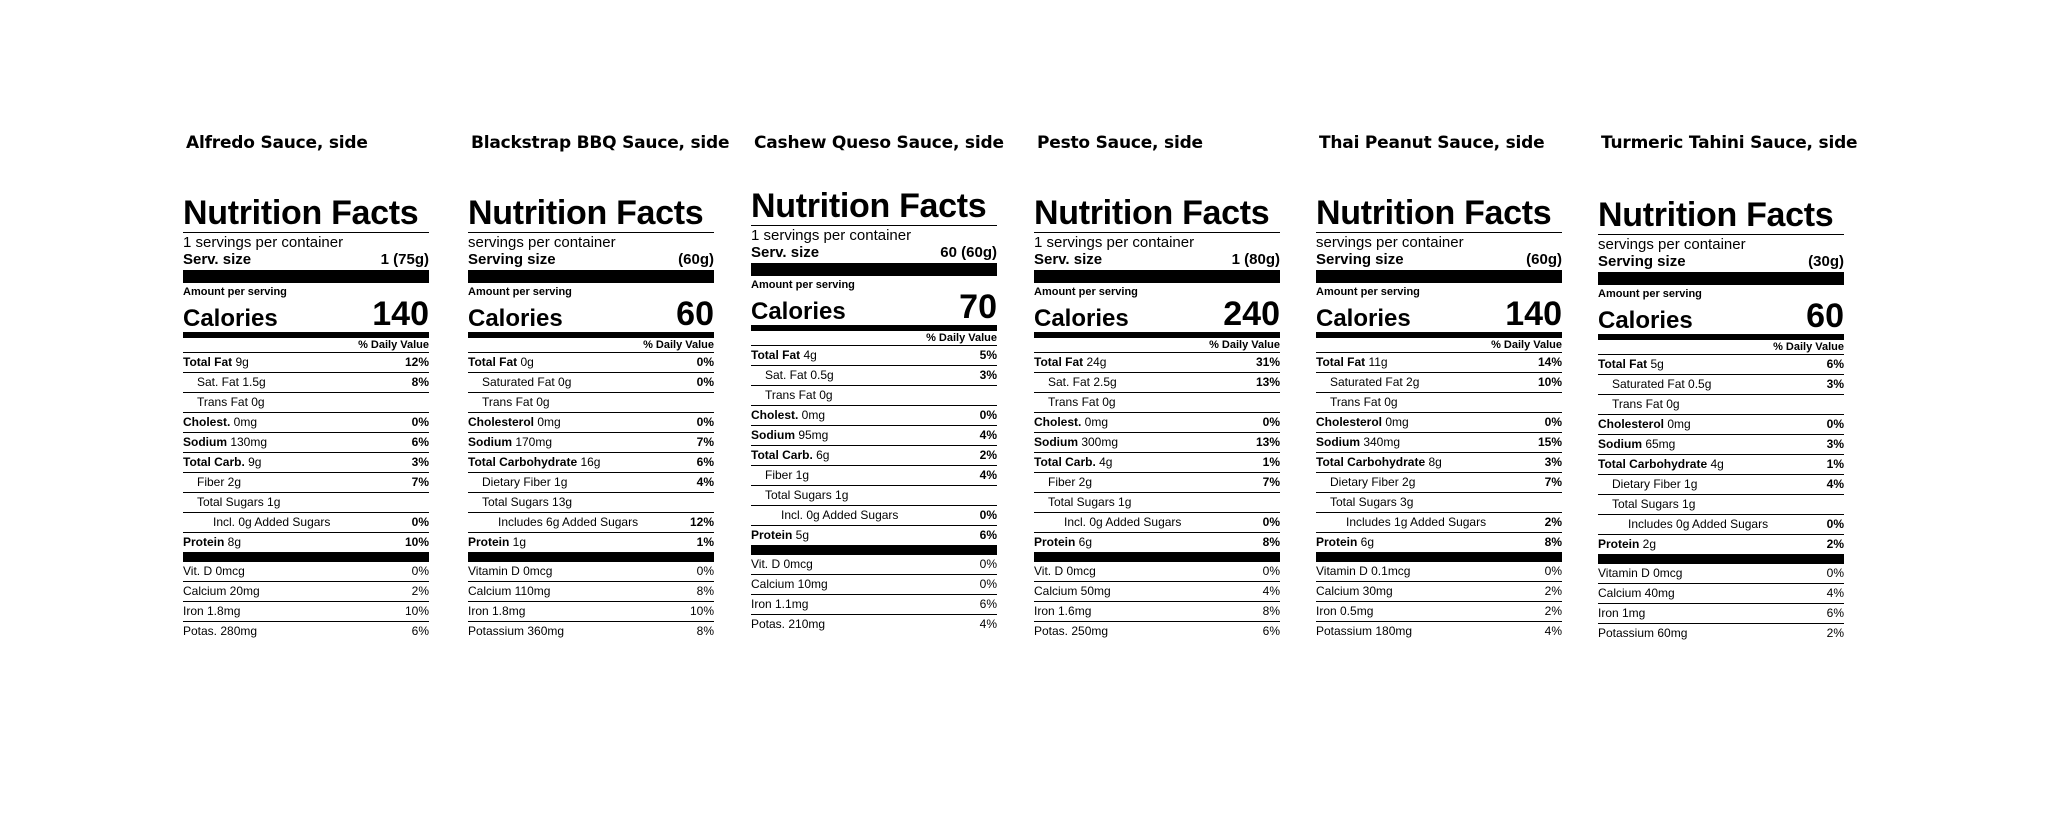 Image resolution: width=2048 pixels, height=815 pixels. What do you see at coordinates (1068, 259) in the screenshot?
I see `serving-size-label: Serv. size` at bounding box center [1068, 259].